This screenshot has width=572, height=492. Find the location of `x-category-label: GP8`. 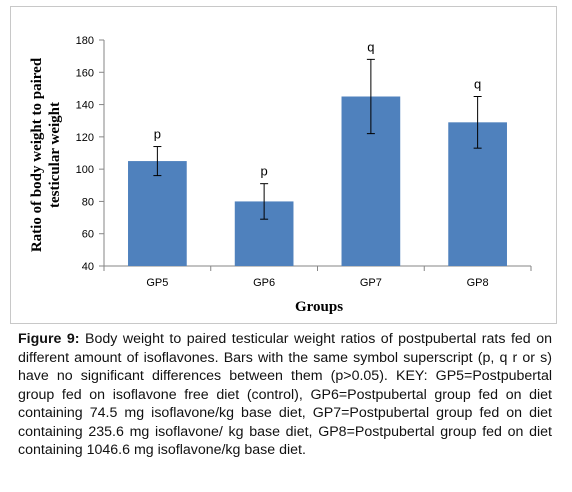

x-category-label: GP8 is located at coordinates (478, 283).